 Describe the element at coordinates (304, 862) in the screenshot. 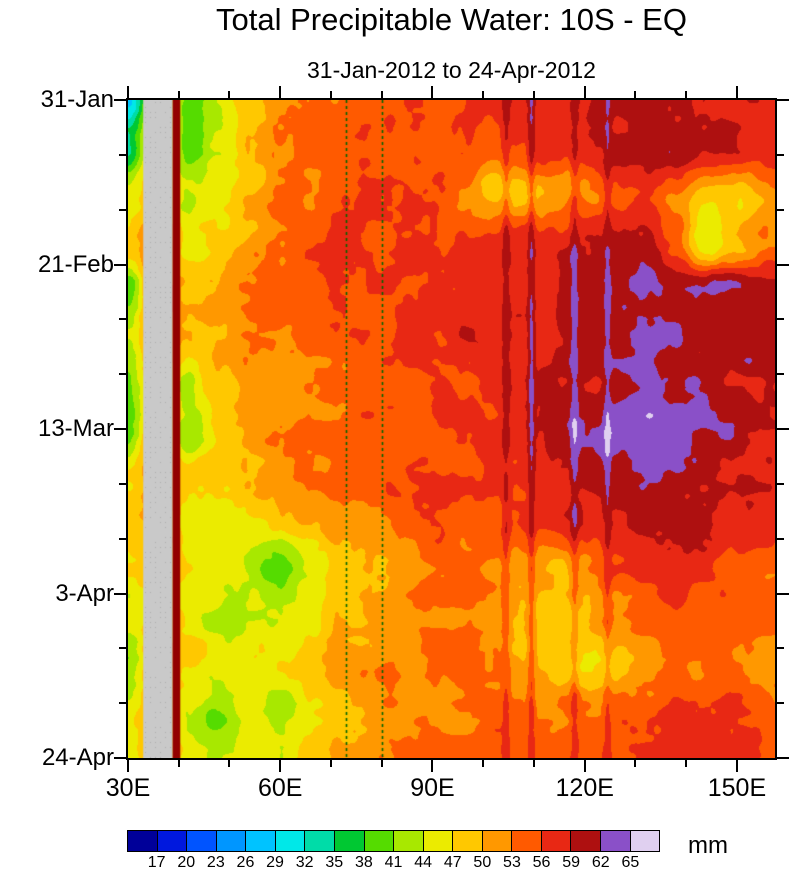

I see `colorbar-tick-label: 32` at that location.